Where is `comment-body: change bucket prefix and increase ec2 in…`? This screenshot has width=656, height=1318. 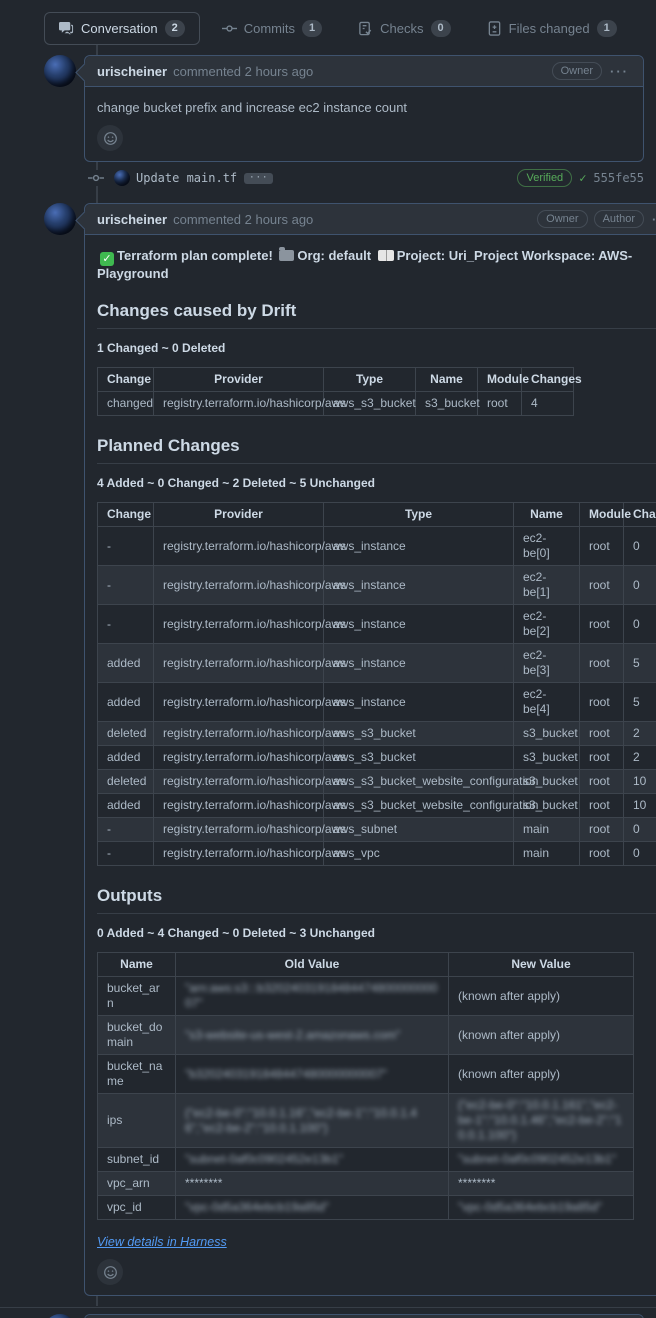 comment-body: change bucket prefix and increase ec2 in… is located at coordinates (364, 124).